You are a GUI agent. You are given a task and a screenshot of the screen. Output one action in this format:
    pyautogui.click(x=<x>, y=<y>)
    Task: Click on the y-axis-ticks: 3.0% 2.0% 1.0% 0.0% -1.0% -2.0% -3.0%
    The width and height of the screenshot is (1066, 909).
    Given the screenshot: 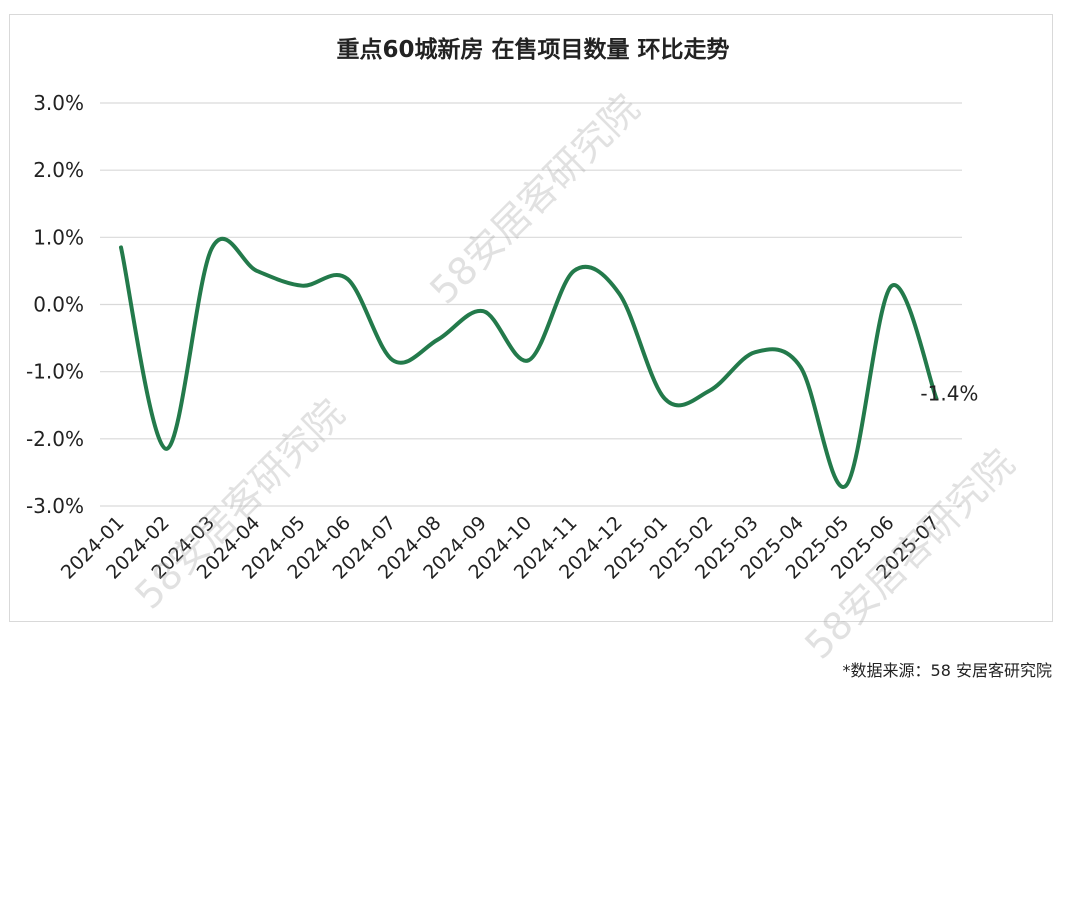 What is the action you would take?
    pyautogui.click(x=55, y=304)
    